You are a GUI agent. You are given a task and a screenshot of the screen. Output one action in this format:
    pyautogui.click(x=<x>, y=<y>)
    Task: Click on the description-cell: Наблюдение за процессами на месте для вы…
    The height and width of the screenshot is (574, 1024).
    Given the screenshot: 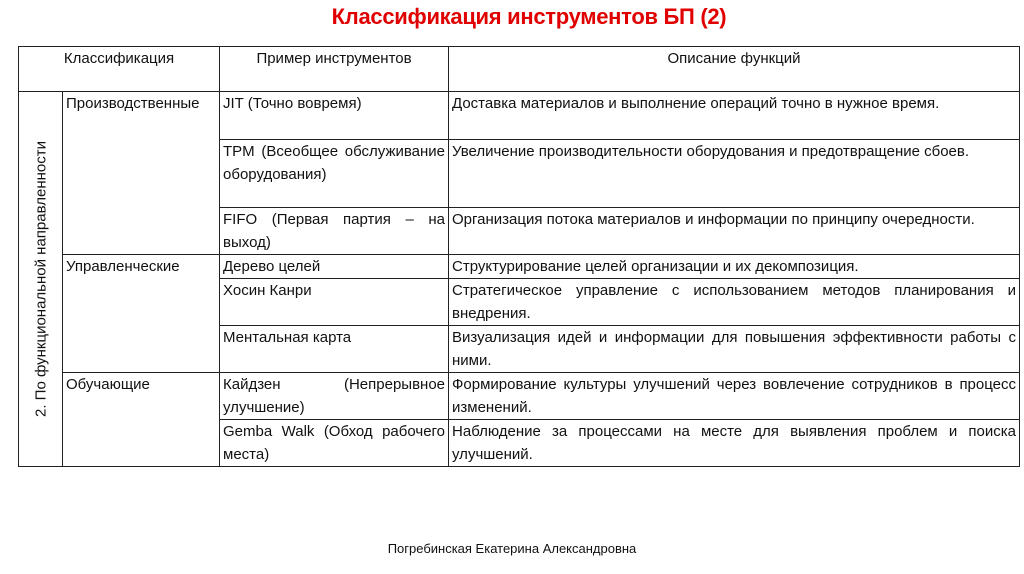 What is the action you would take?
    pyautogui.click(x=734, y=443)
    